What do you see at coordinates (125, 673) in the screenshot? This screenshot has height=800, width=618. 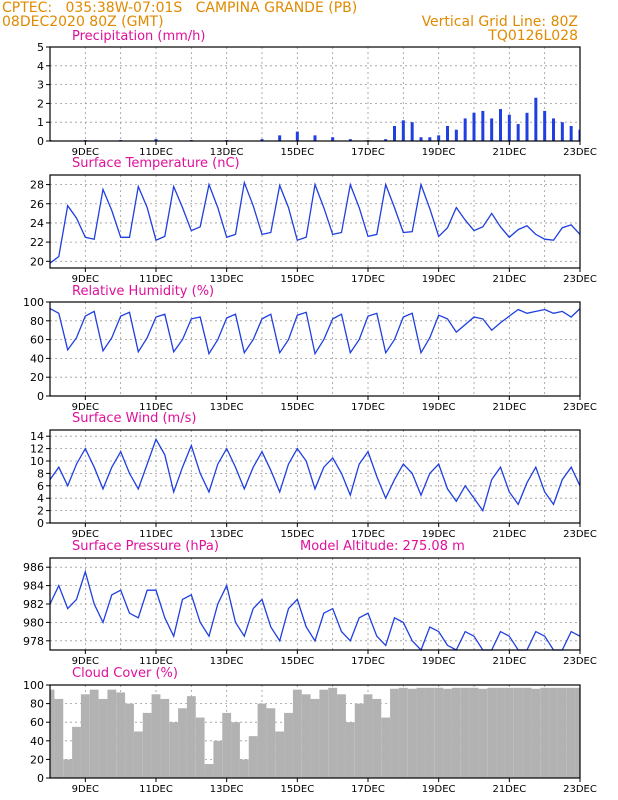 I see `cloud-title: Cloud Cover (%)` at bounding box center [125, 673].